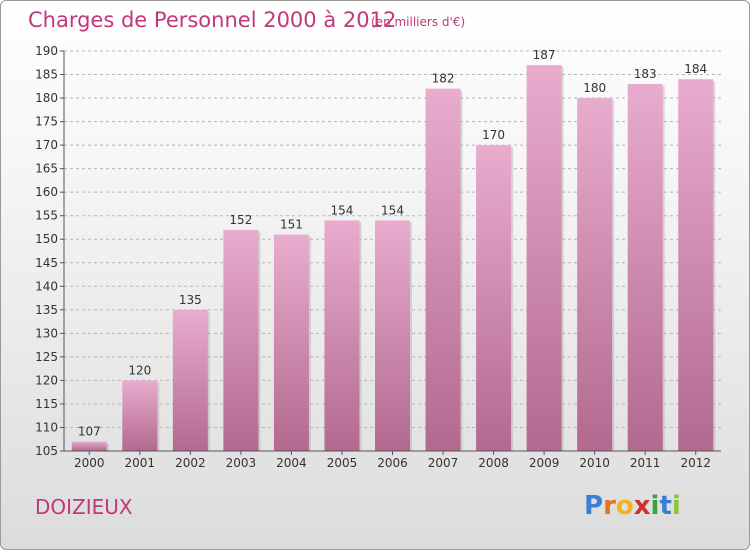  Describe the element at coordinates (624, 506) in the screenshot. I see `logo-letter: o` at that location.